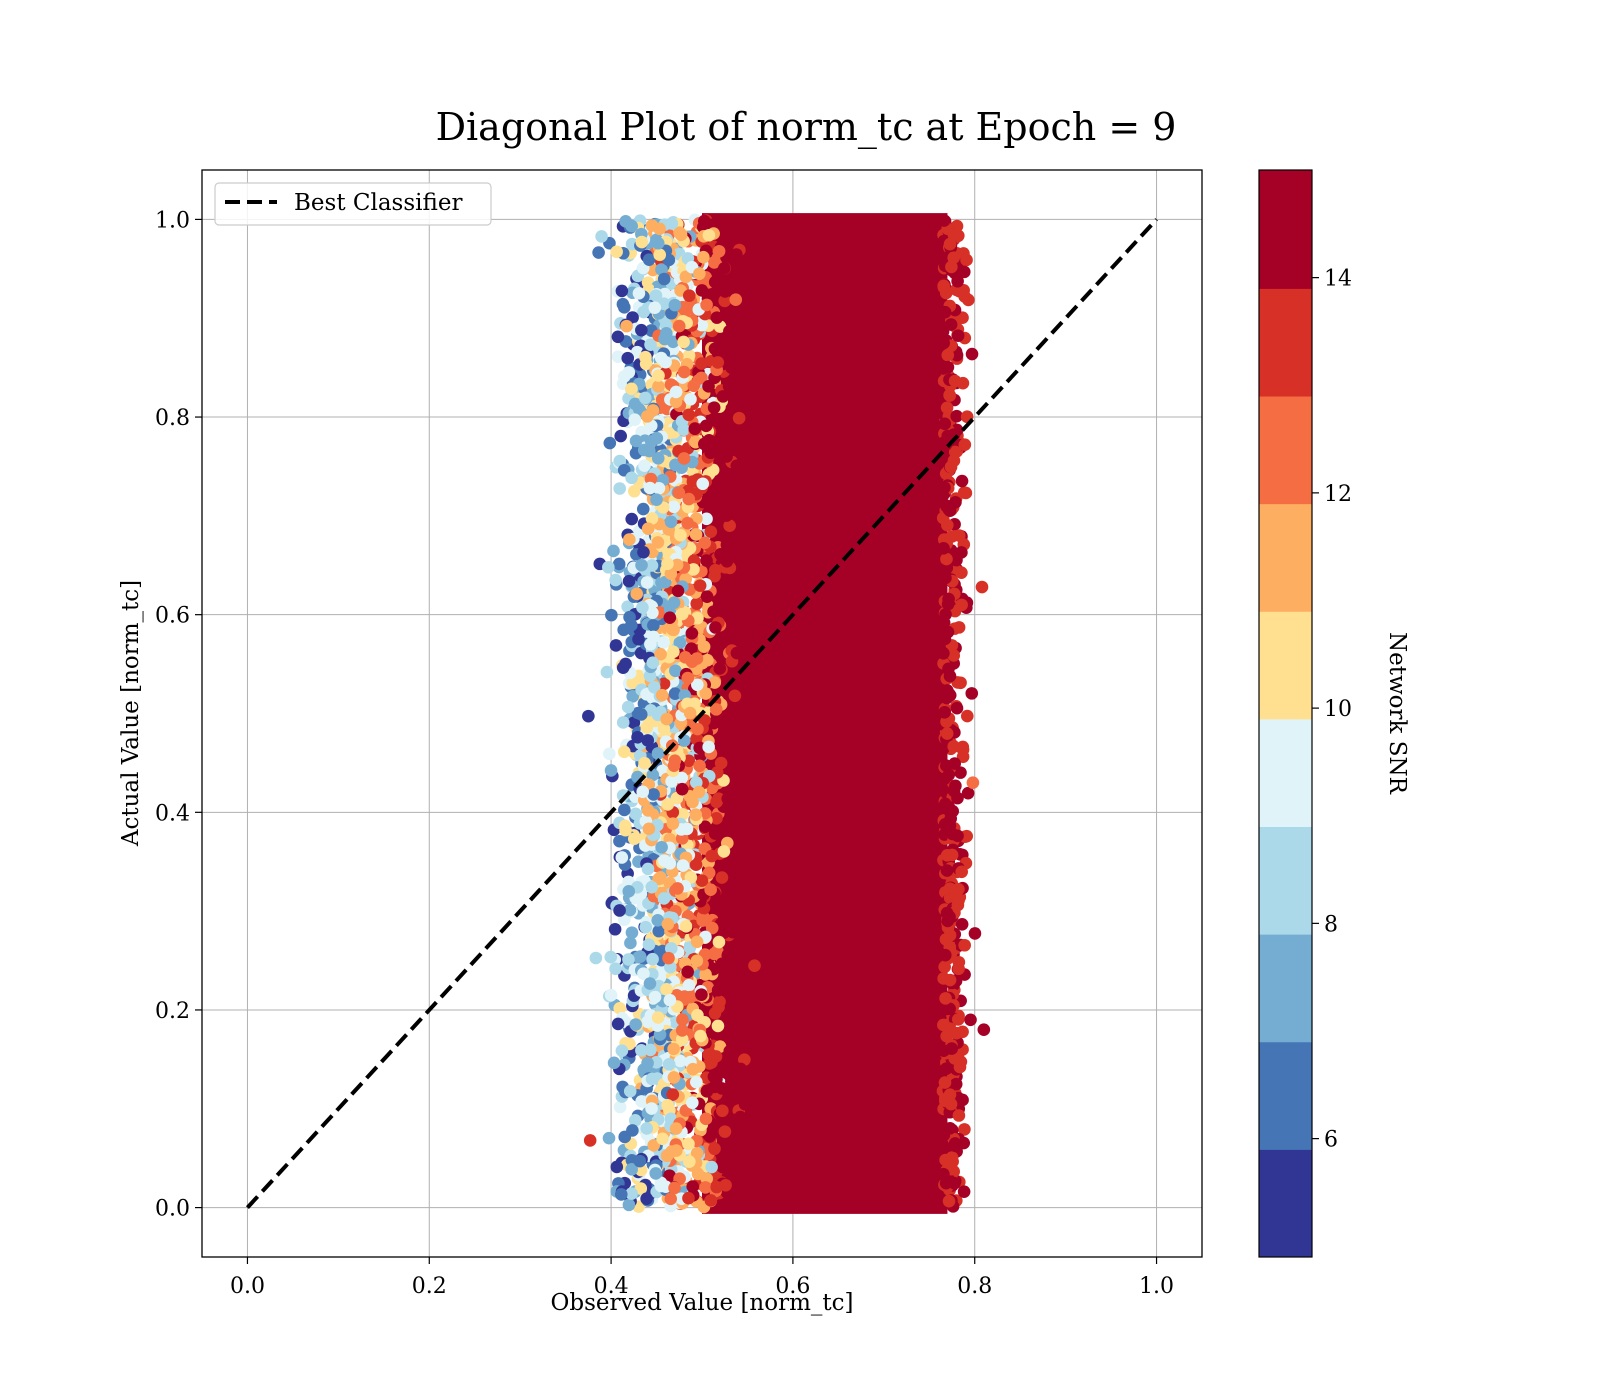 The image size is (1600, 1400). What do you see at coordinates (1331, 1140) in the screenshot?
I see `colorbar-tick-label: 6` at bounding box center [1331, 1140].